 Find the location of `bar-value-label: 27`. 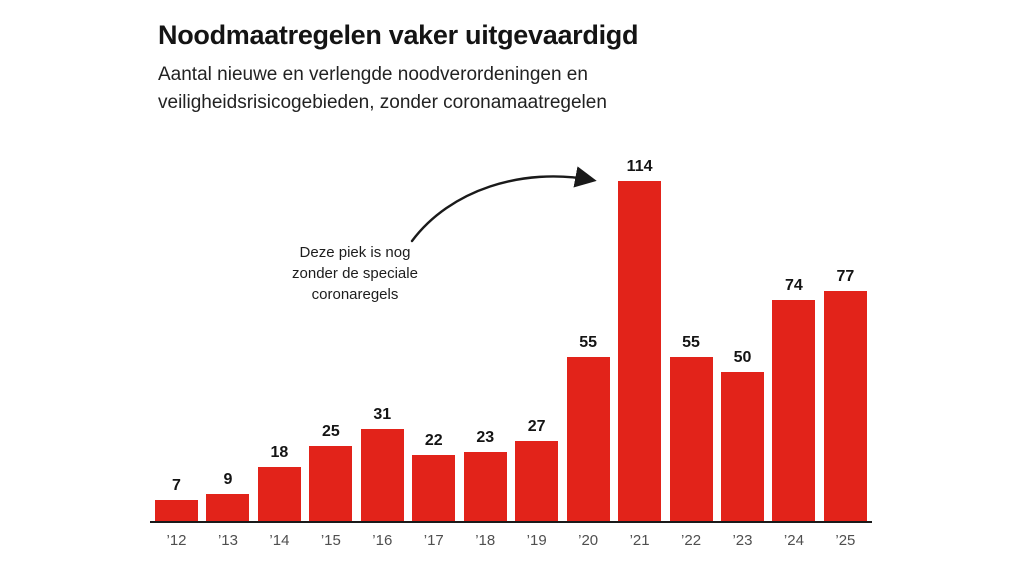

bar-value-label: 27 is located at coordinates (536, 426).